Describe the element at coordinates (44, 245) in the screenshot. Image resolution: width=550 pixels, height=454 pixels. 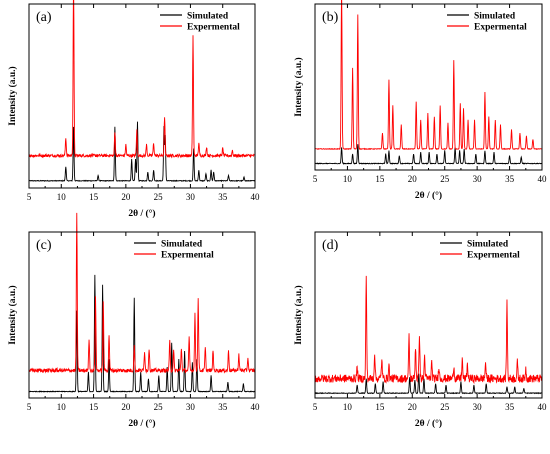
I see `panel-label: (c)` at that location.